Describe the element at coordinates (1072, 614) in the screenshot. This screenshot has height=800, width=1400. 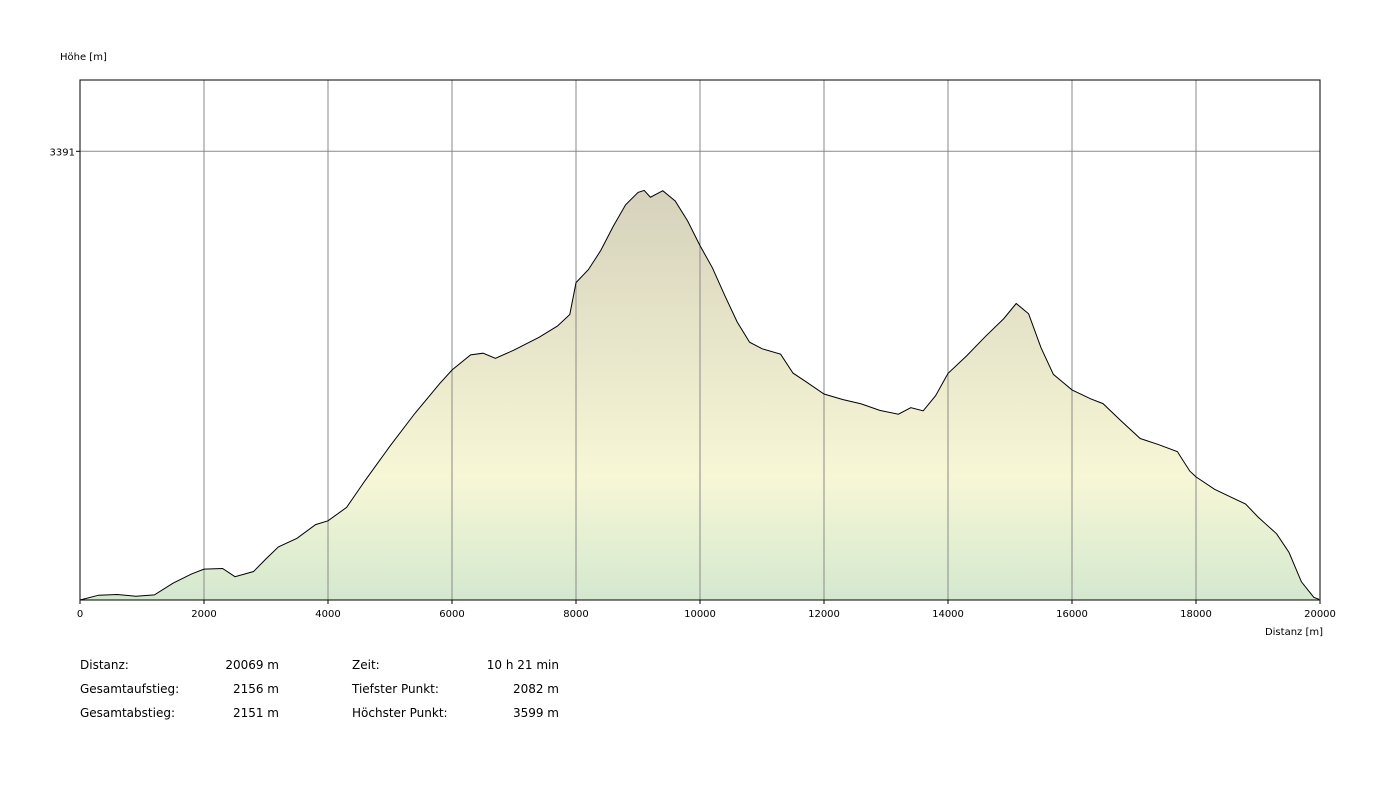
I see `x-tick-label: 16000` at that location.